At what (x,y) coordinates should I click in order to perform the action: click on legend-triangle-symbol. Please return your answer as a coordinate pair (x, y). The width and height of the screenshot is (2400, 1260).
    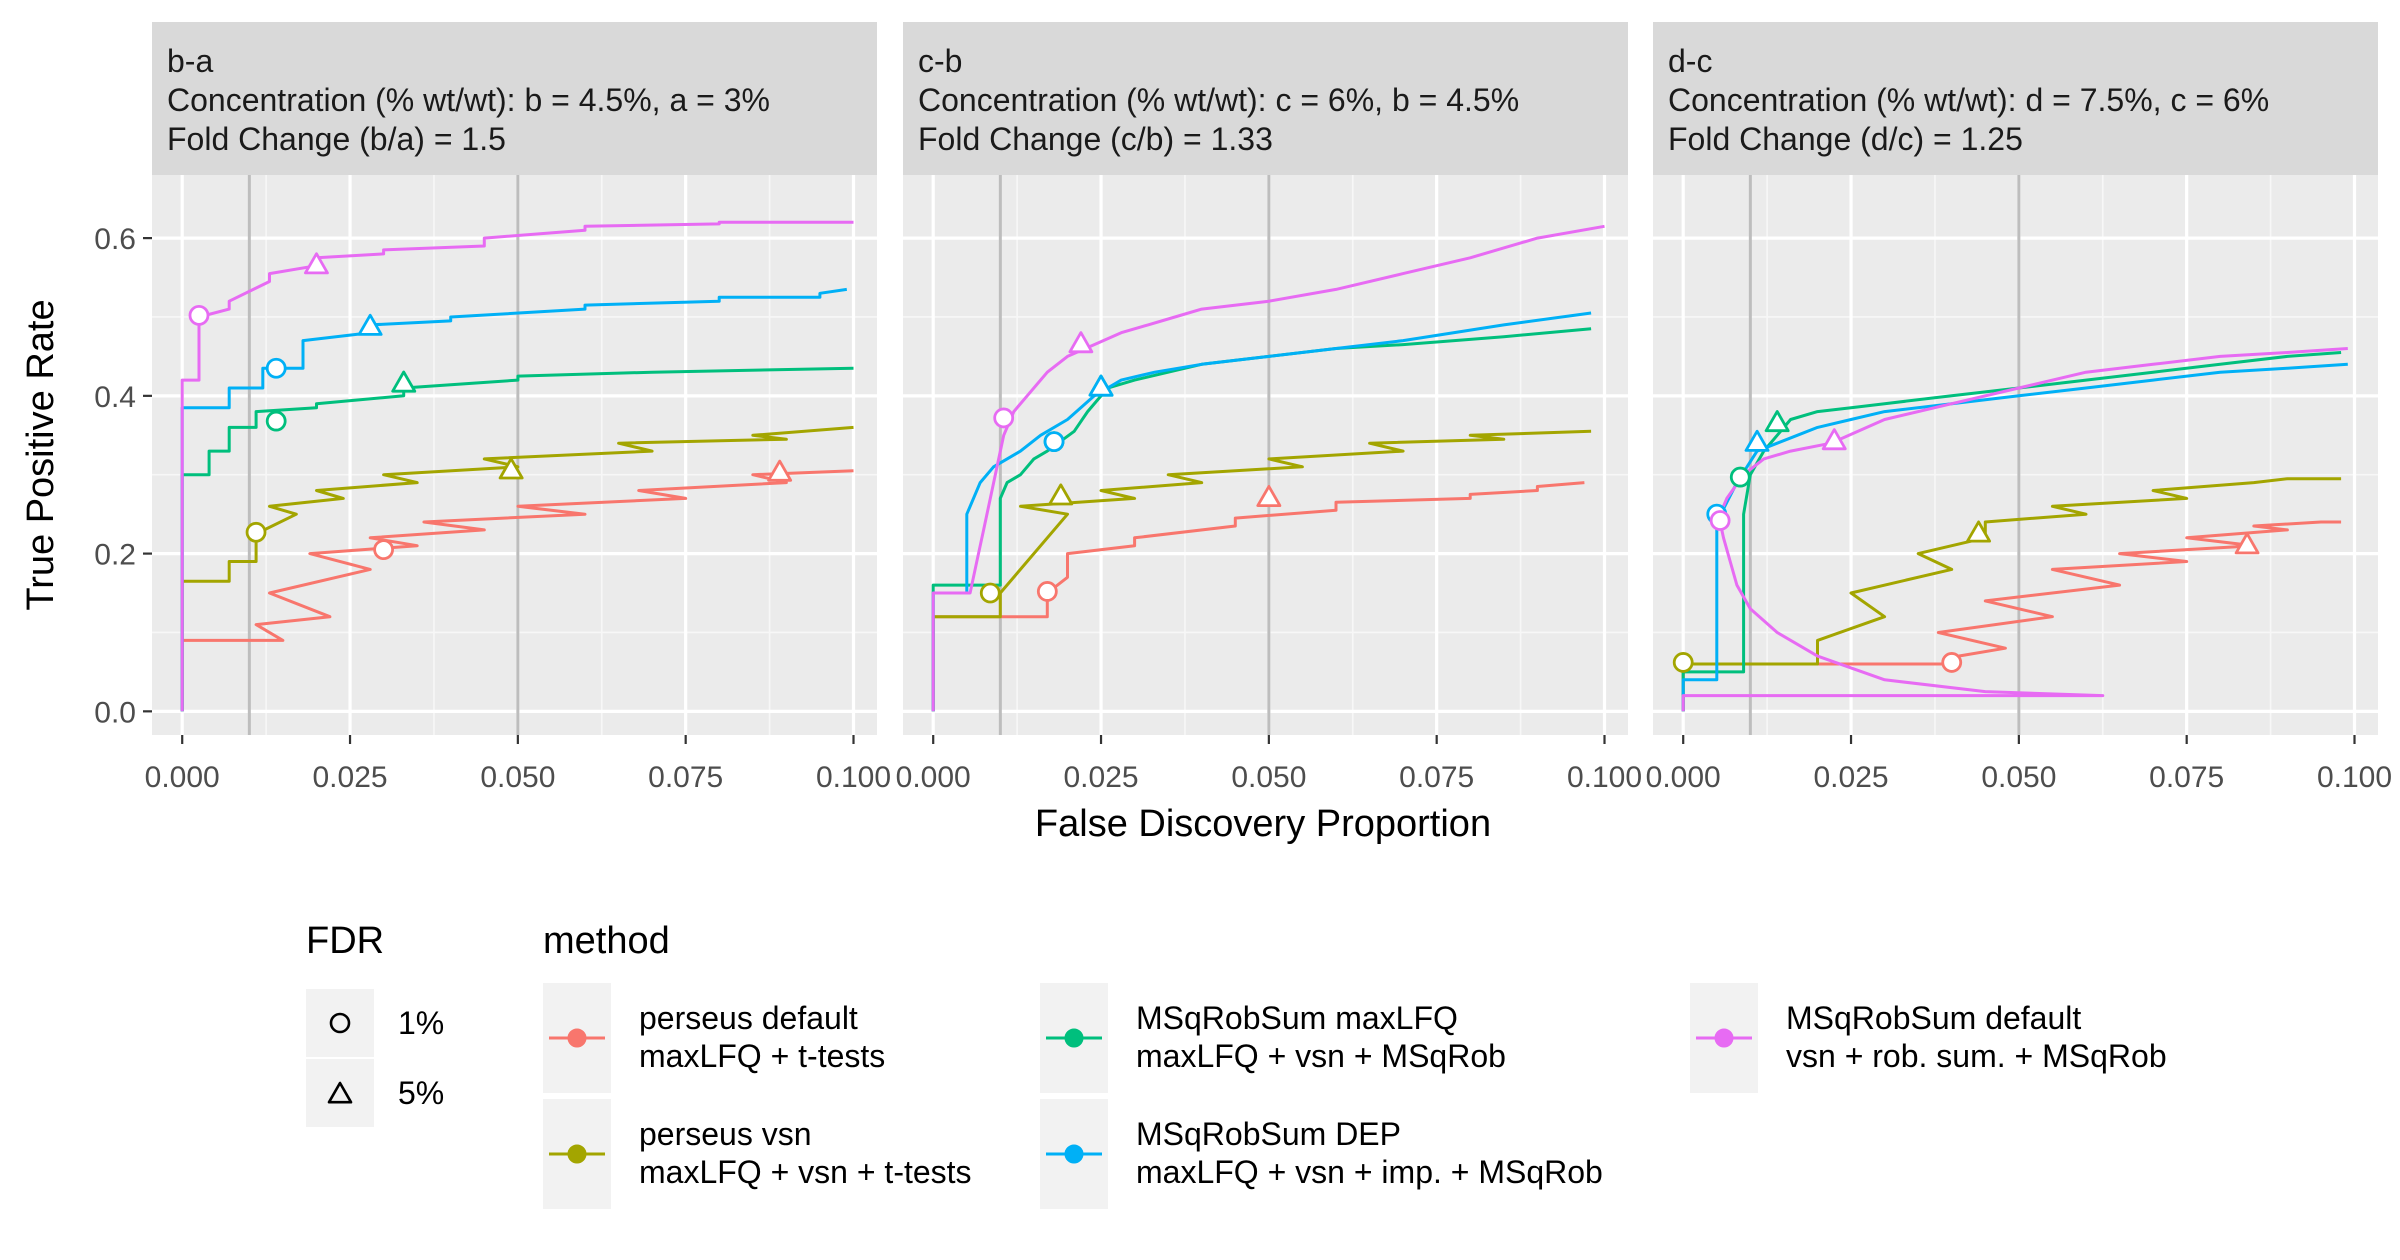
    Looking at the image, I should click on (340, 1092).